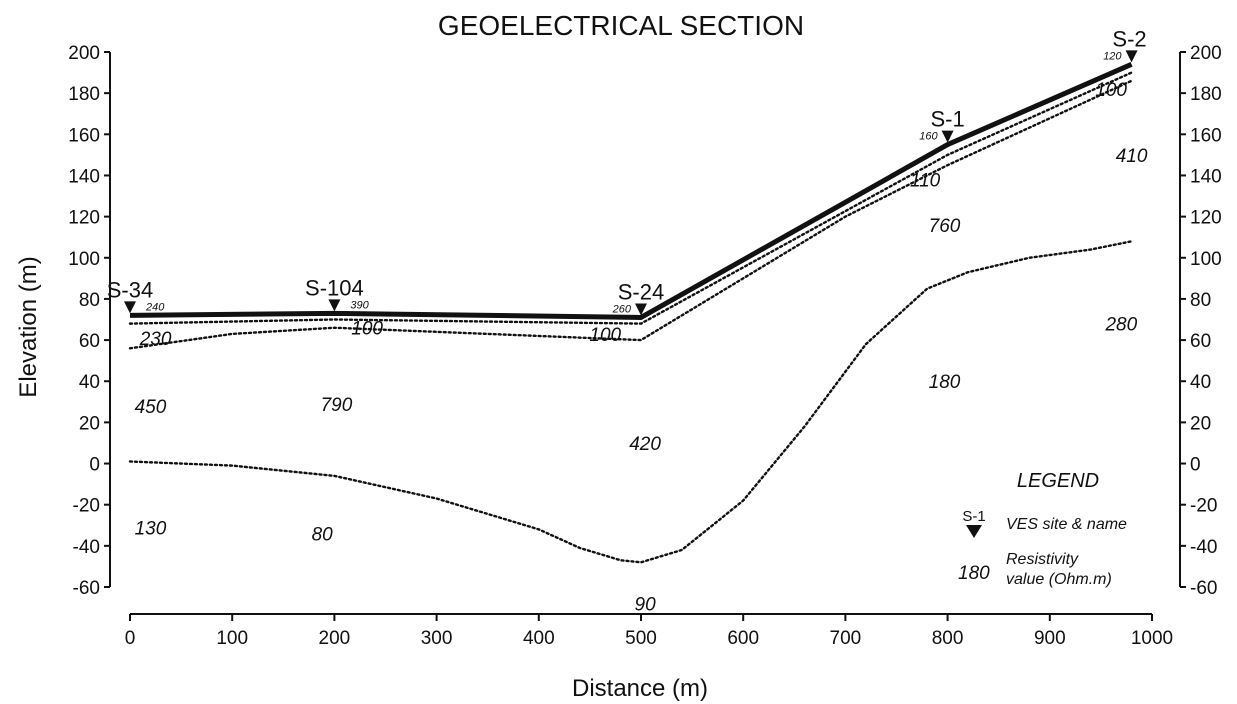  What do you see at coordinates (1203, 588) in the screenshot?
I see `right-y-tick-label: -60` at bounding box center [1203, 588].